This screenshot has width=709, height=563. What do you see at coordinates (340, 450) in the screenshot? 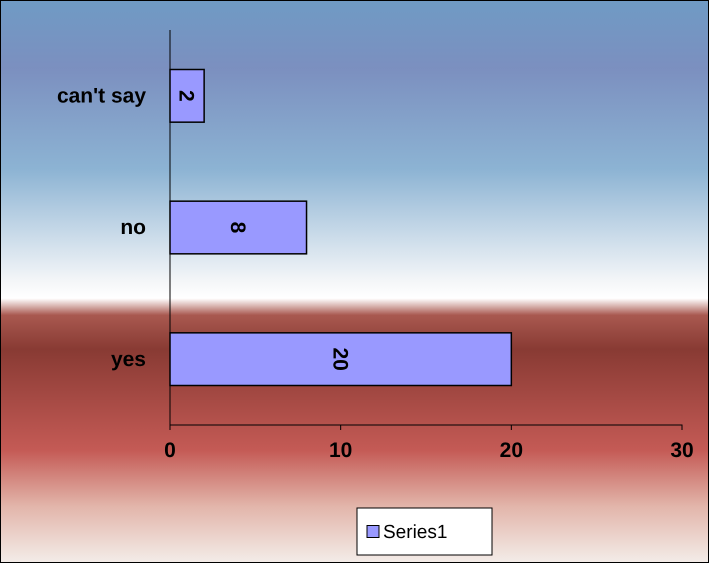
I see `x-tick-label: 10` at bounding box center [340, 450].